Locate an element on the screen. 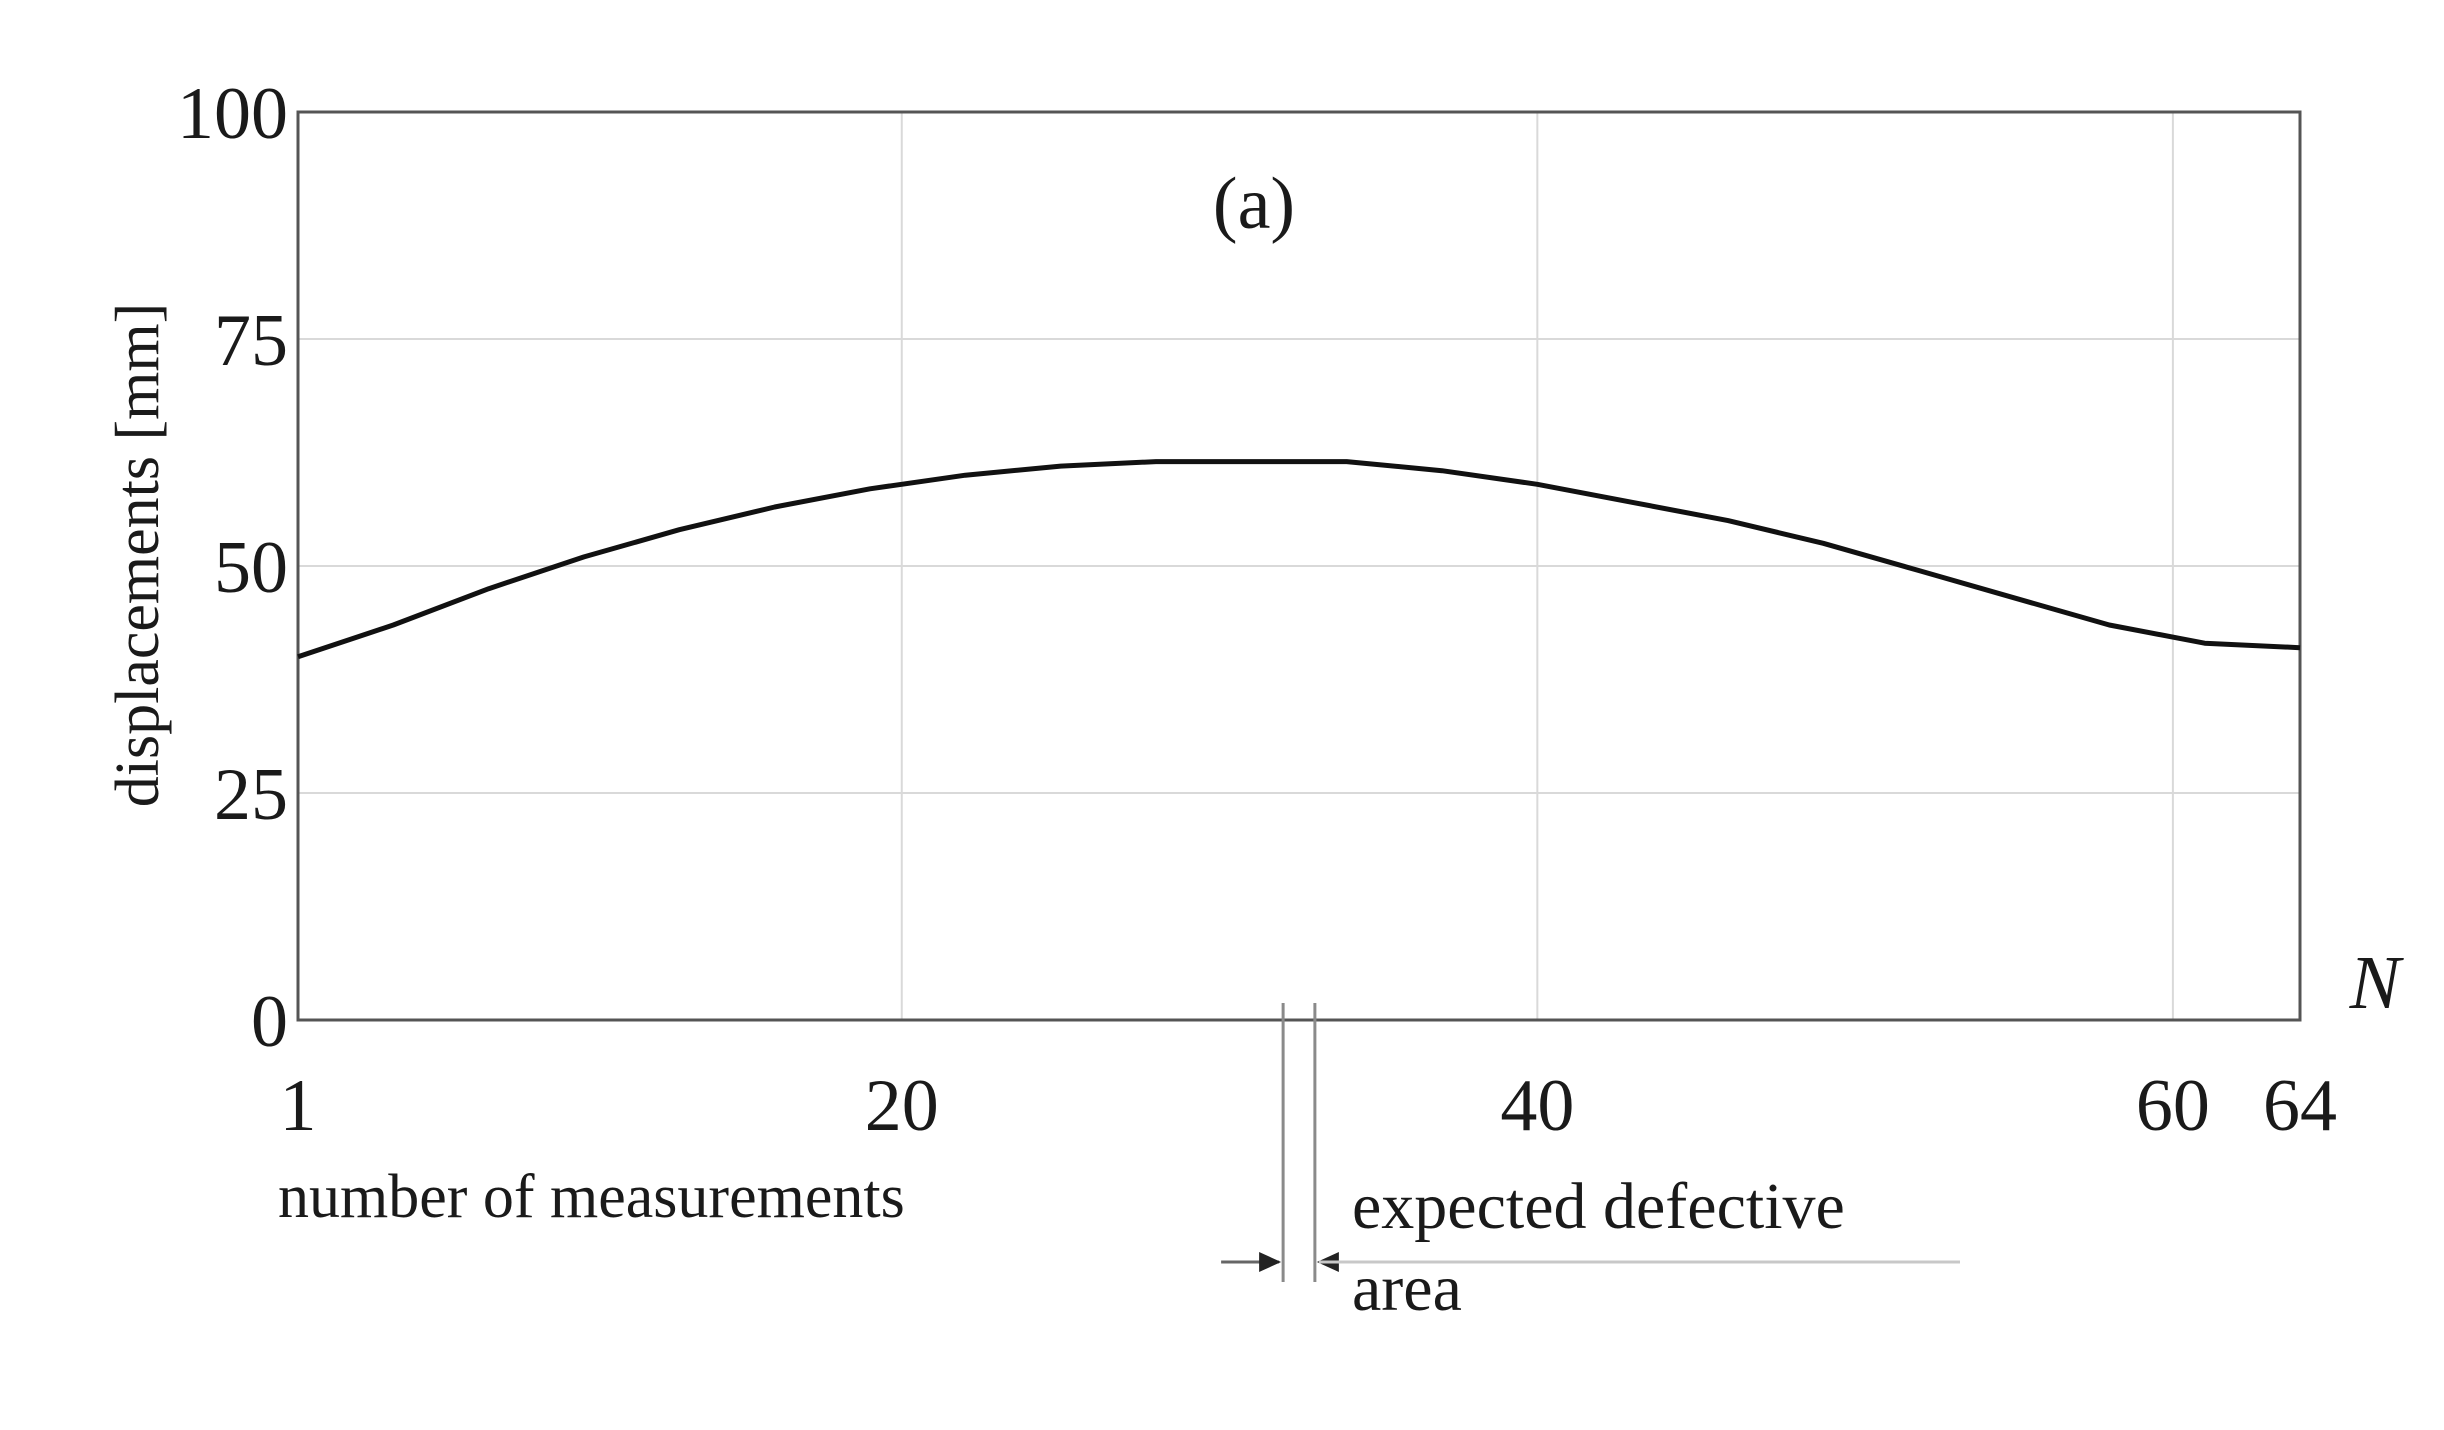  defect-annotation is located at coordinates (1590, 1142).